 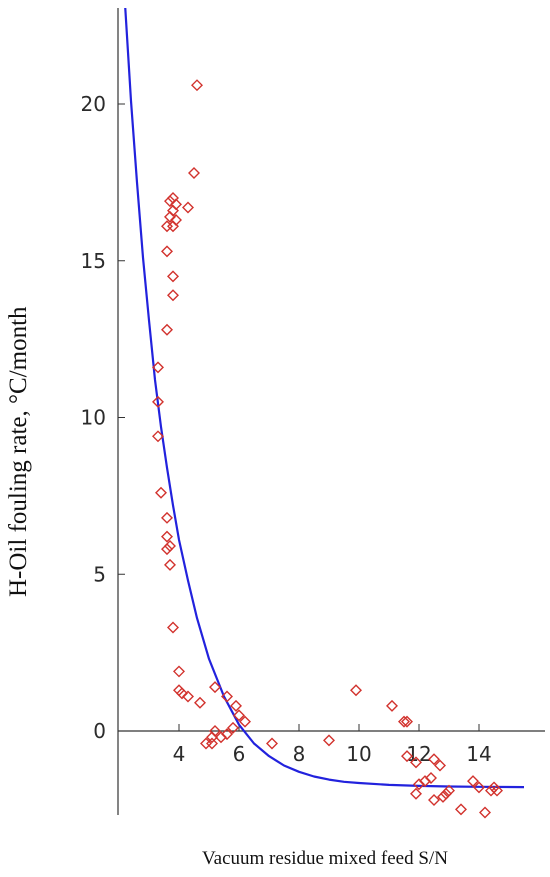 I want to click on y-tick-label: 5, so click(x=99, y=574).